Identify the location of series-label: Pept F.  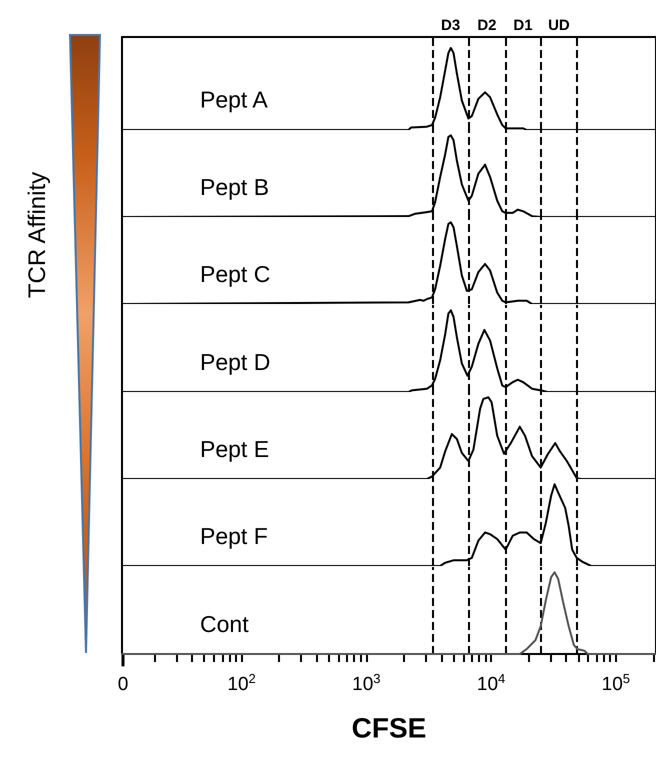
(234, 536).